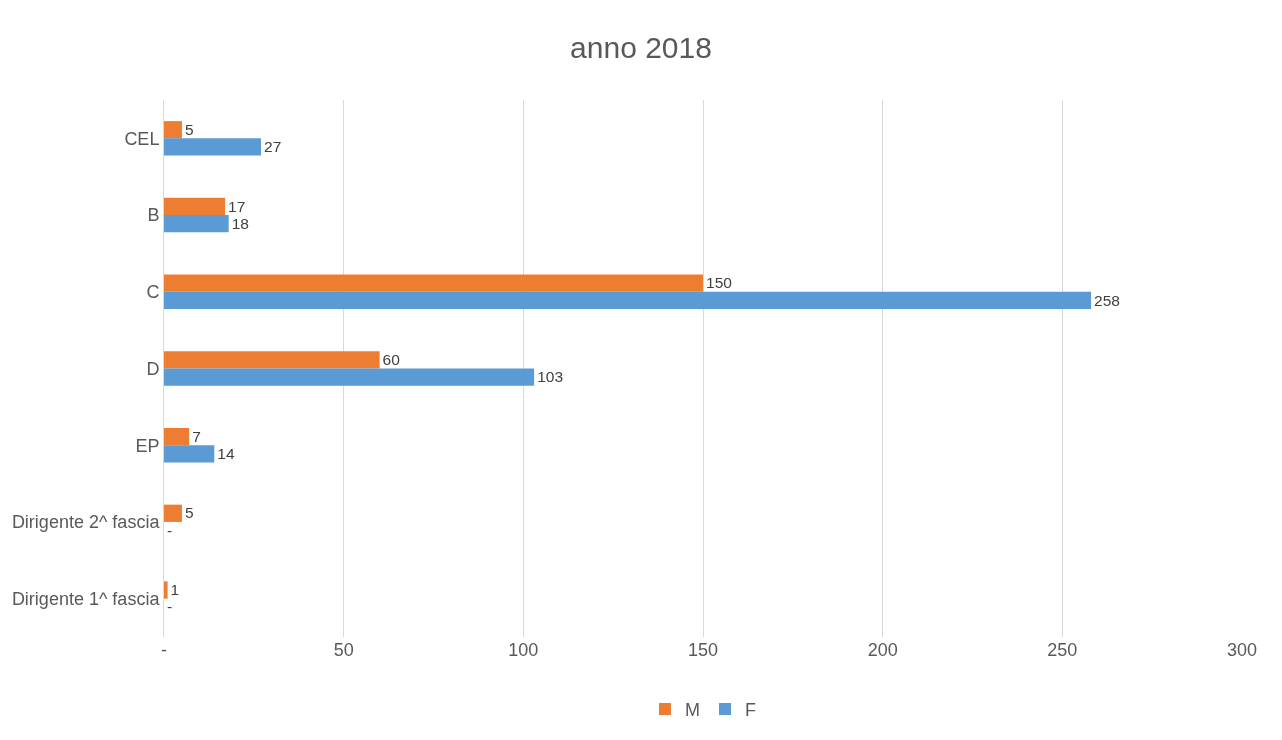 This screenshot has height=740, width=1282. Describe the element at coordinates (1107, 300) in the screenshot. I see `data-label: 258` at that location.